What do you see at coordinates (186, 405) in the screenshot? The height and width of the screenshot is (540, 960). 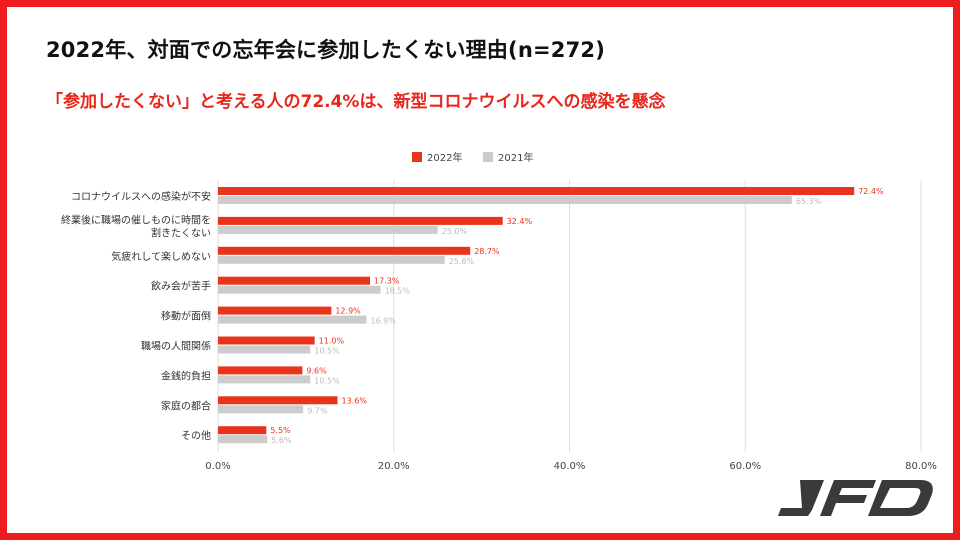 I see `category-label: 家庭の都合` at bounding box center [186, 405].